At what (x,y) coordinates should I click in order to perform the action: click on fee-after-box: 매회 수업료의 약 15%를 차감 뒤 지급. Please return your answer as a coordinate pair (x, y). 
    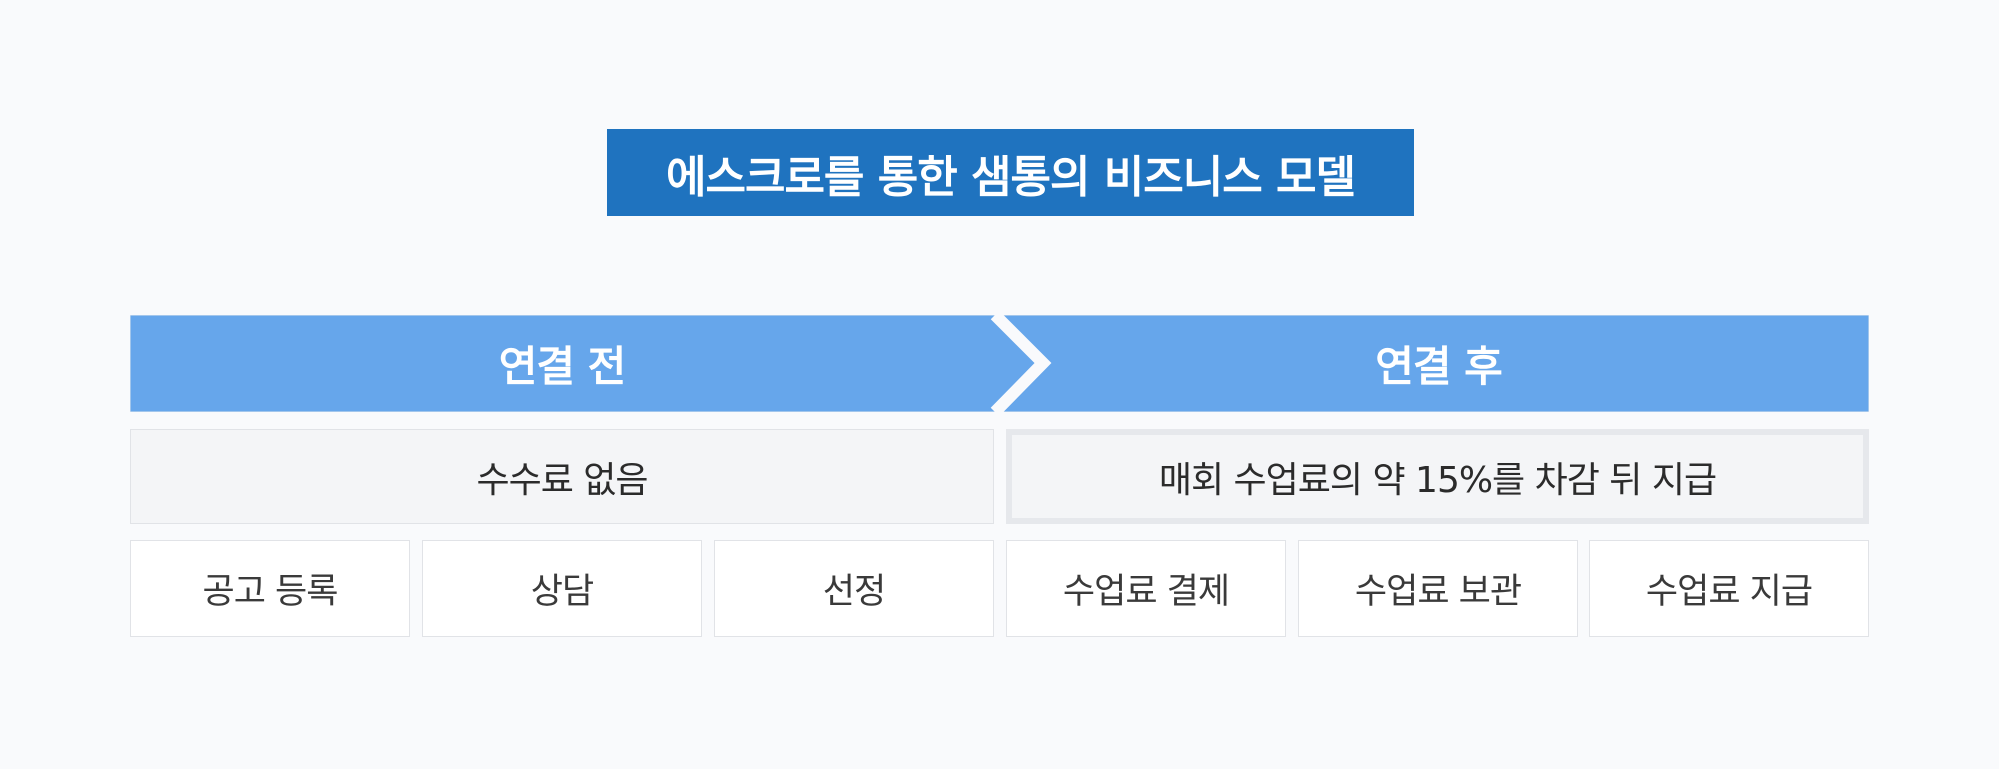
    Looking at the image, I should click on (1437, 476).